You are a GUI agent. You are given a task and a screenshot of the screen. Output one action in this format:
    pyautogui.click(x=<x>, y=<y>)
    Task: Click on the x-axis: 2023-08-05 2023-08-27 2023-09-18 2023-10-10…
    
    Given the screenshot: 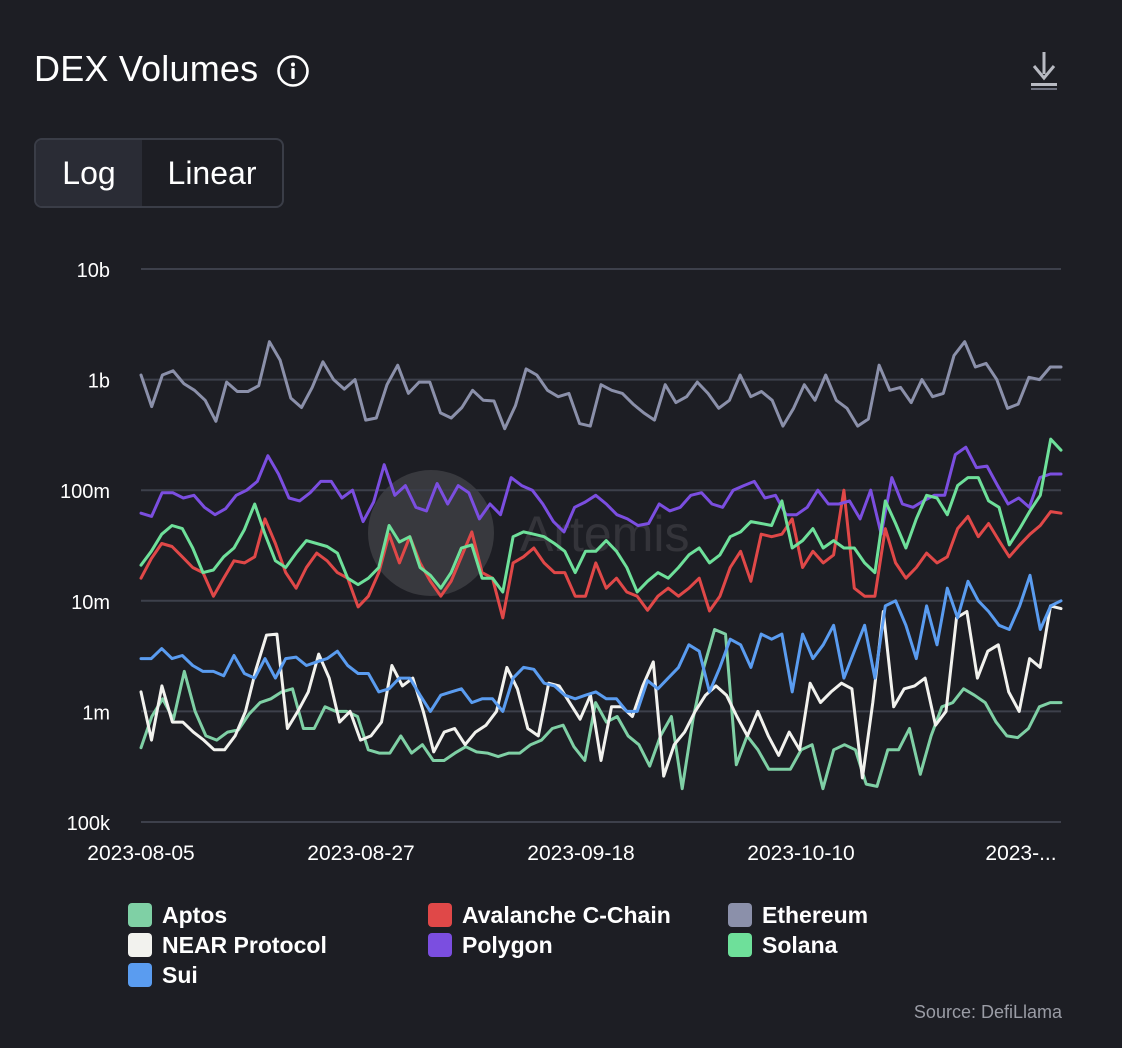 What is the action you would take?
    pyautogui.click(x=571, y=853)
    